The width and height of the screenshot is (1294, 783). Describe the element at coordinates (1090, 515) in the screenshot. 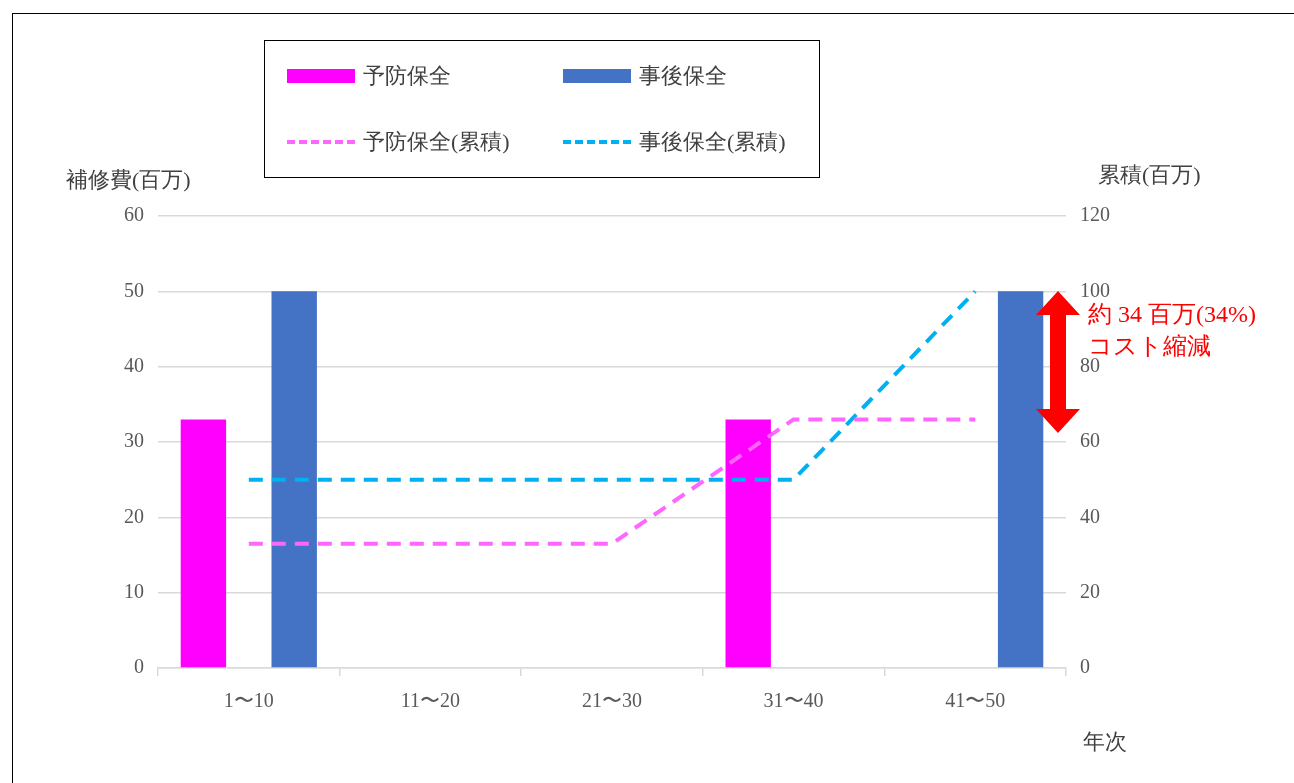

I see `y2-tick-label: 40` at that location.